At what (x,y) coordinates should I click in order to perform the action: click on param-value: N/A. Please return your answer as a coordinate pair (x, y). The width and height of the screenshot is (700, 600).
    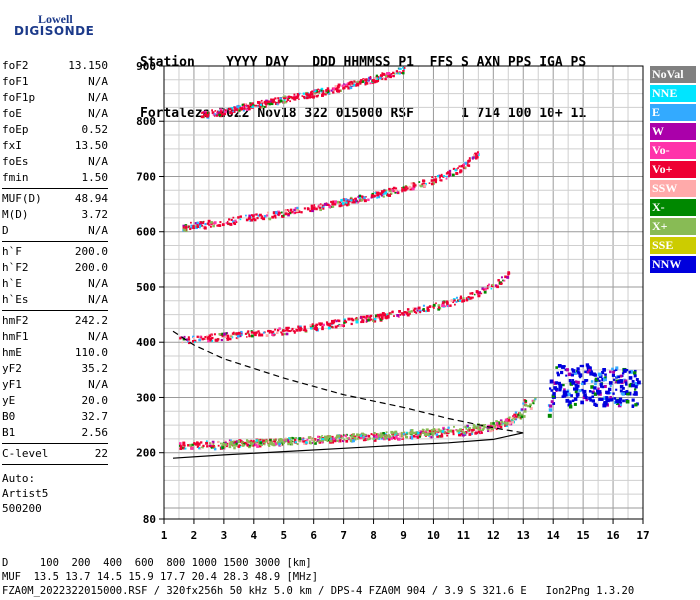
    Looking at the image, I should click on (98, 336).